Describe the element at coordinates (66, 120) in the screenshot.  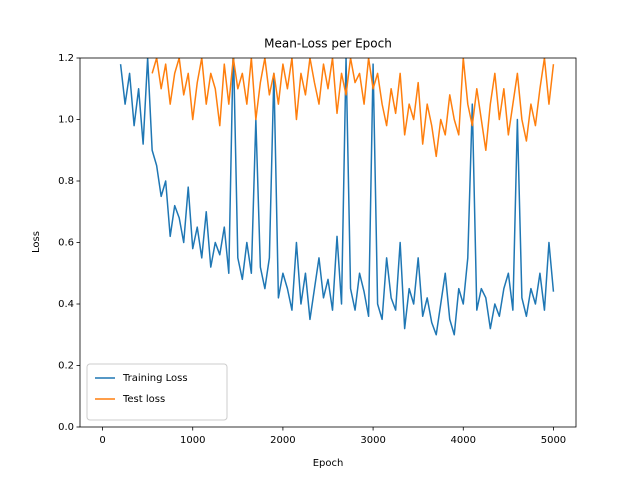
I see `y-tick-label: 1.0` at that location.